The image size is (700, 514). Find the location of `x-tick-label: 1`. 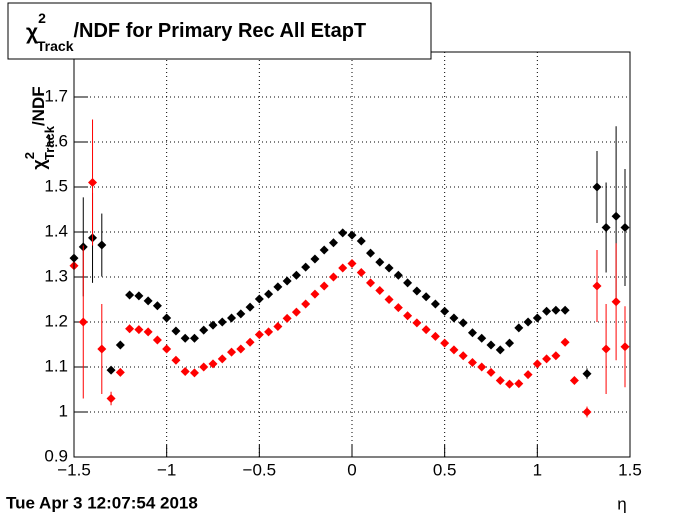

x-tick-label: 1 is located at coordinates (537, 469).